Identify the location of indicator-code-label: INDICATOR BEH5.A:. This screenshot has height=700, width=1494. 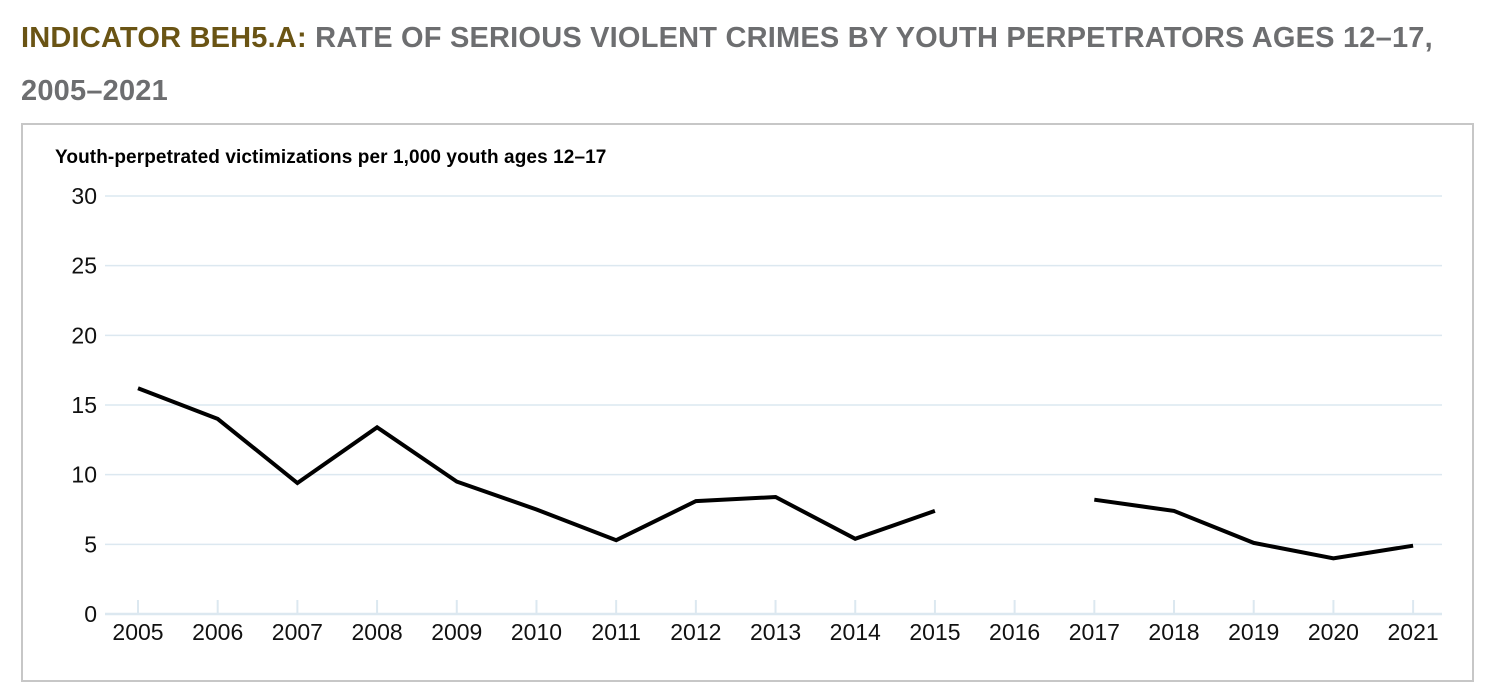
(164, 38).